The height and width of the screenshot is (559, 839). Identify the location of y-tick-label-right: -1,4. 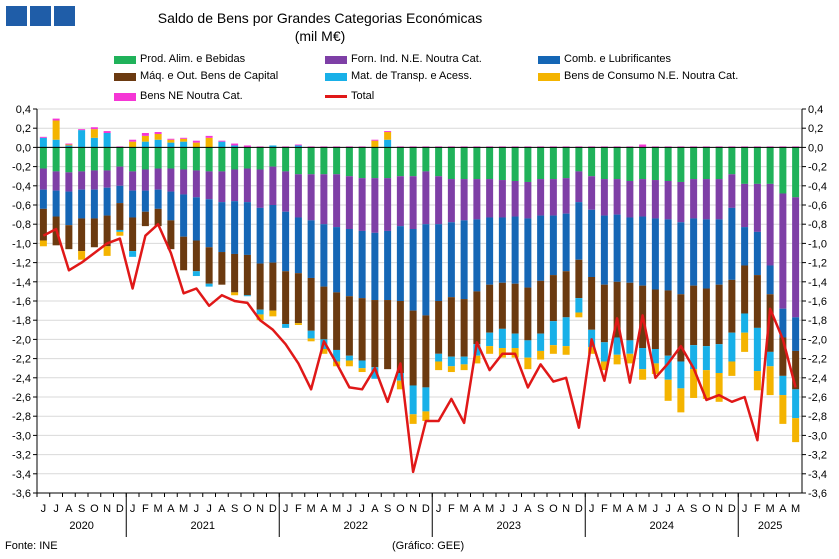
(817, 283).